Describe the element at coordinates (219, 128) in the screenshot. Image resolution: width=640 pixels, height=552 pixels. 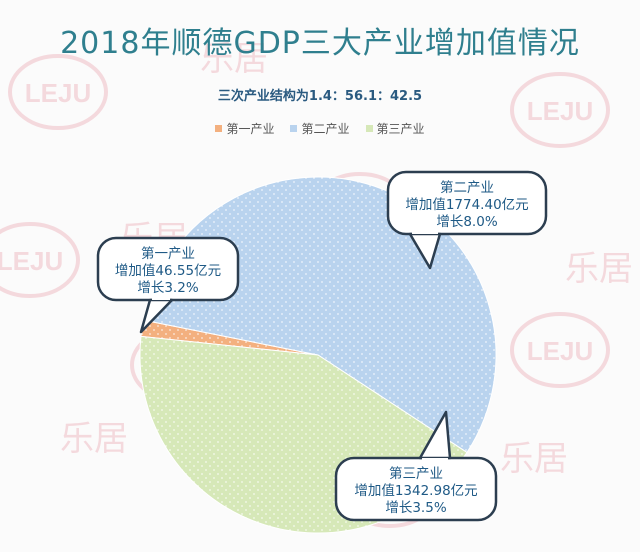
I see `legend-swatch-primary` at that location.